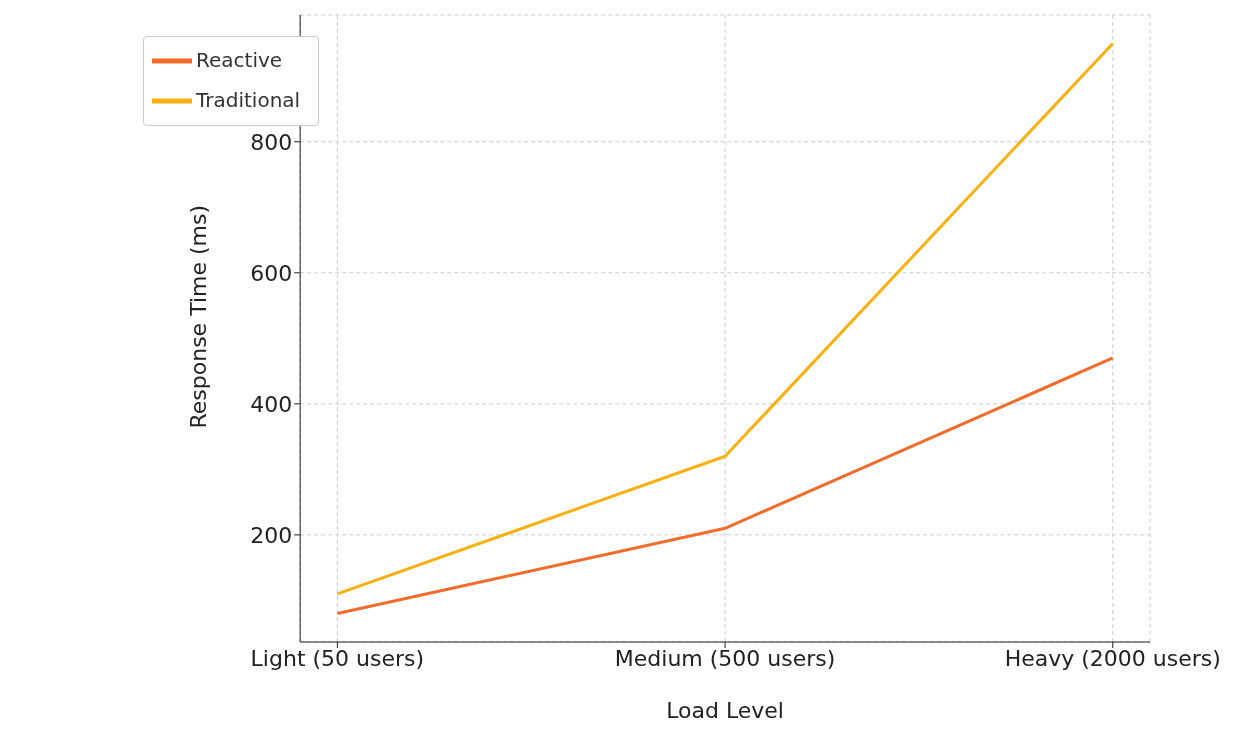 The width and height of the screenshot is (1254, 729). I want to click on legend-label: Traditional, so click(248, 99).